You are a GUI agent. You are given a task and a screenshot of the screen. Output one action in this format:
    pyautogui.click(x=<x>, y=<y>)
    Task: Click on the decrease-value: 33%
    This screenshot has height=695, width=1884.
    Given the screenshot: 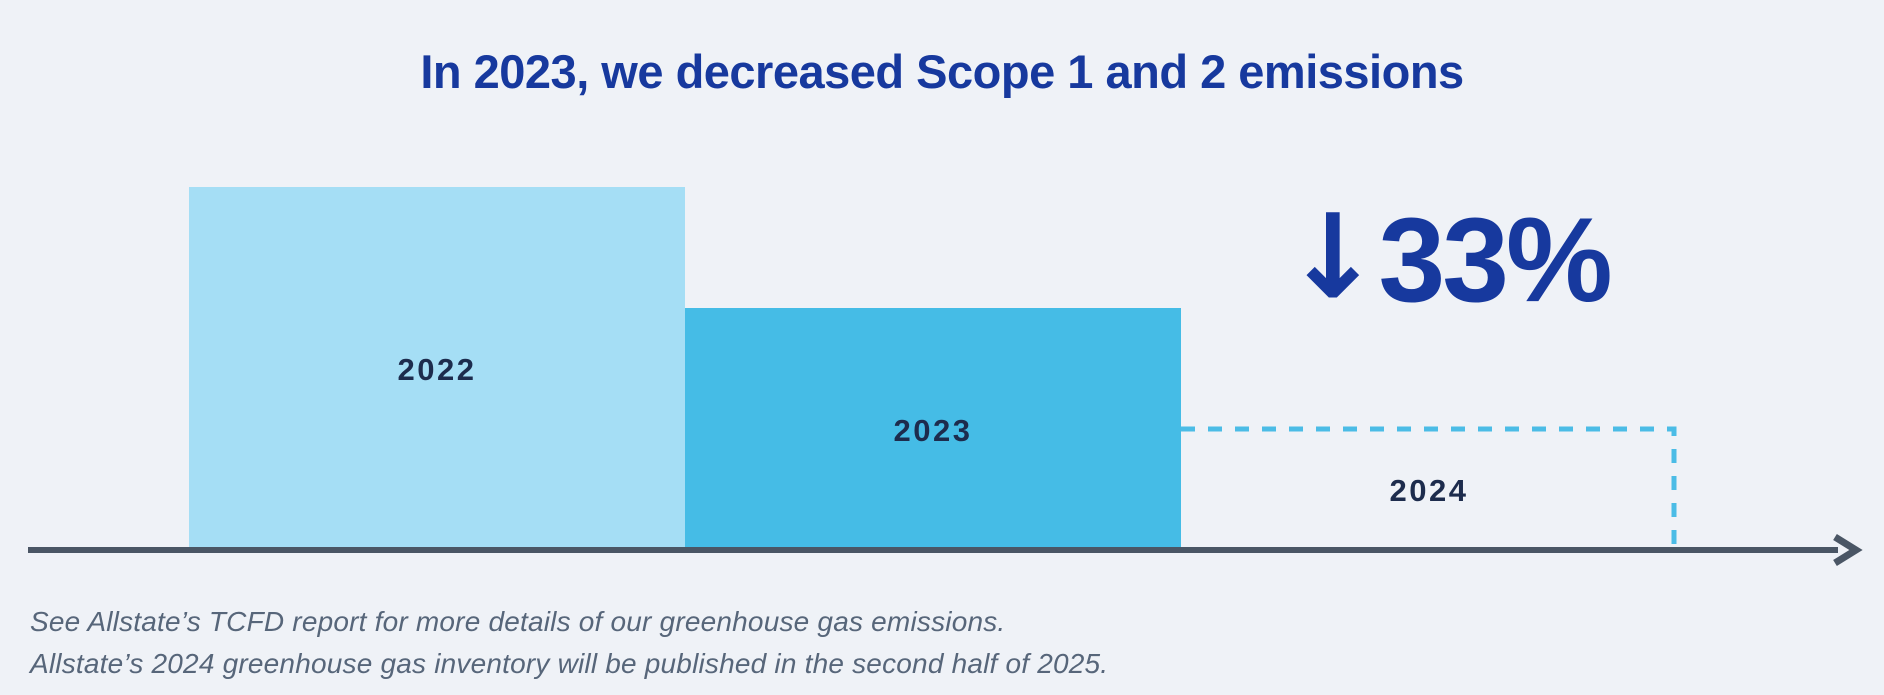 What is the action you would take?
    pyautogui.click(x=1495, y=260)
    